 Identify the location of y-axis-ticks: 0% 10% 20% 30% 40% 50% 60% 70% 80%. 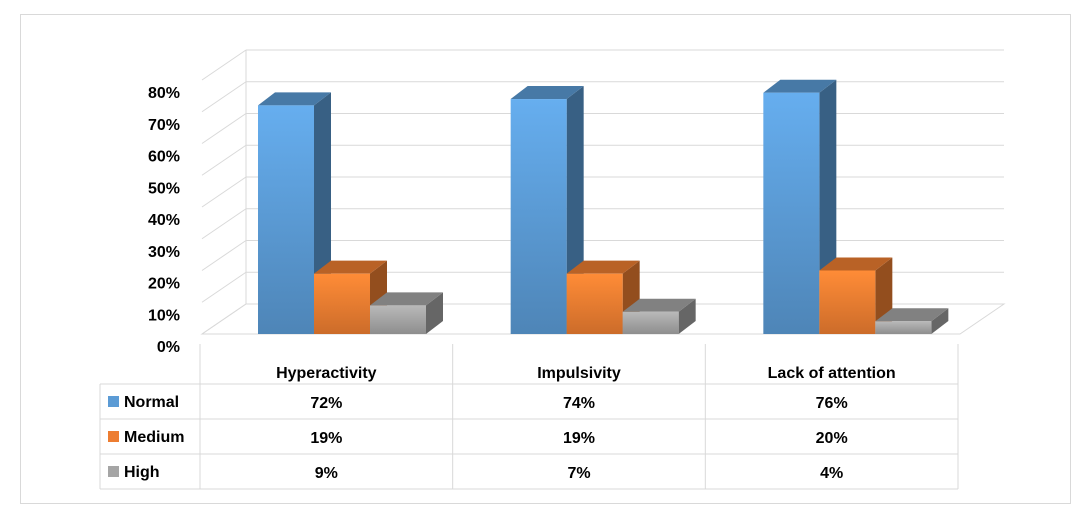
(164, 220).